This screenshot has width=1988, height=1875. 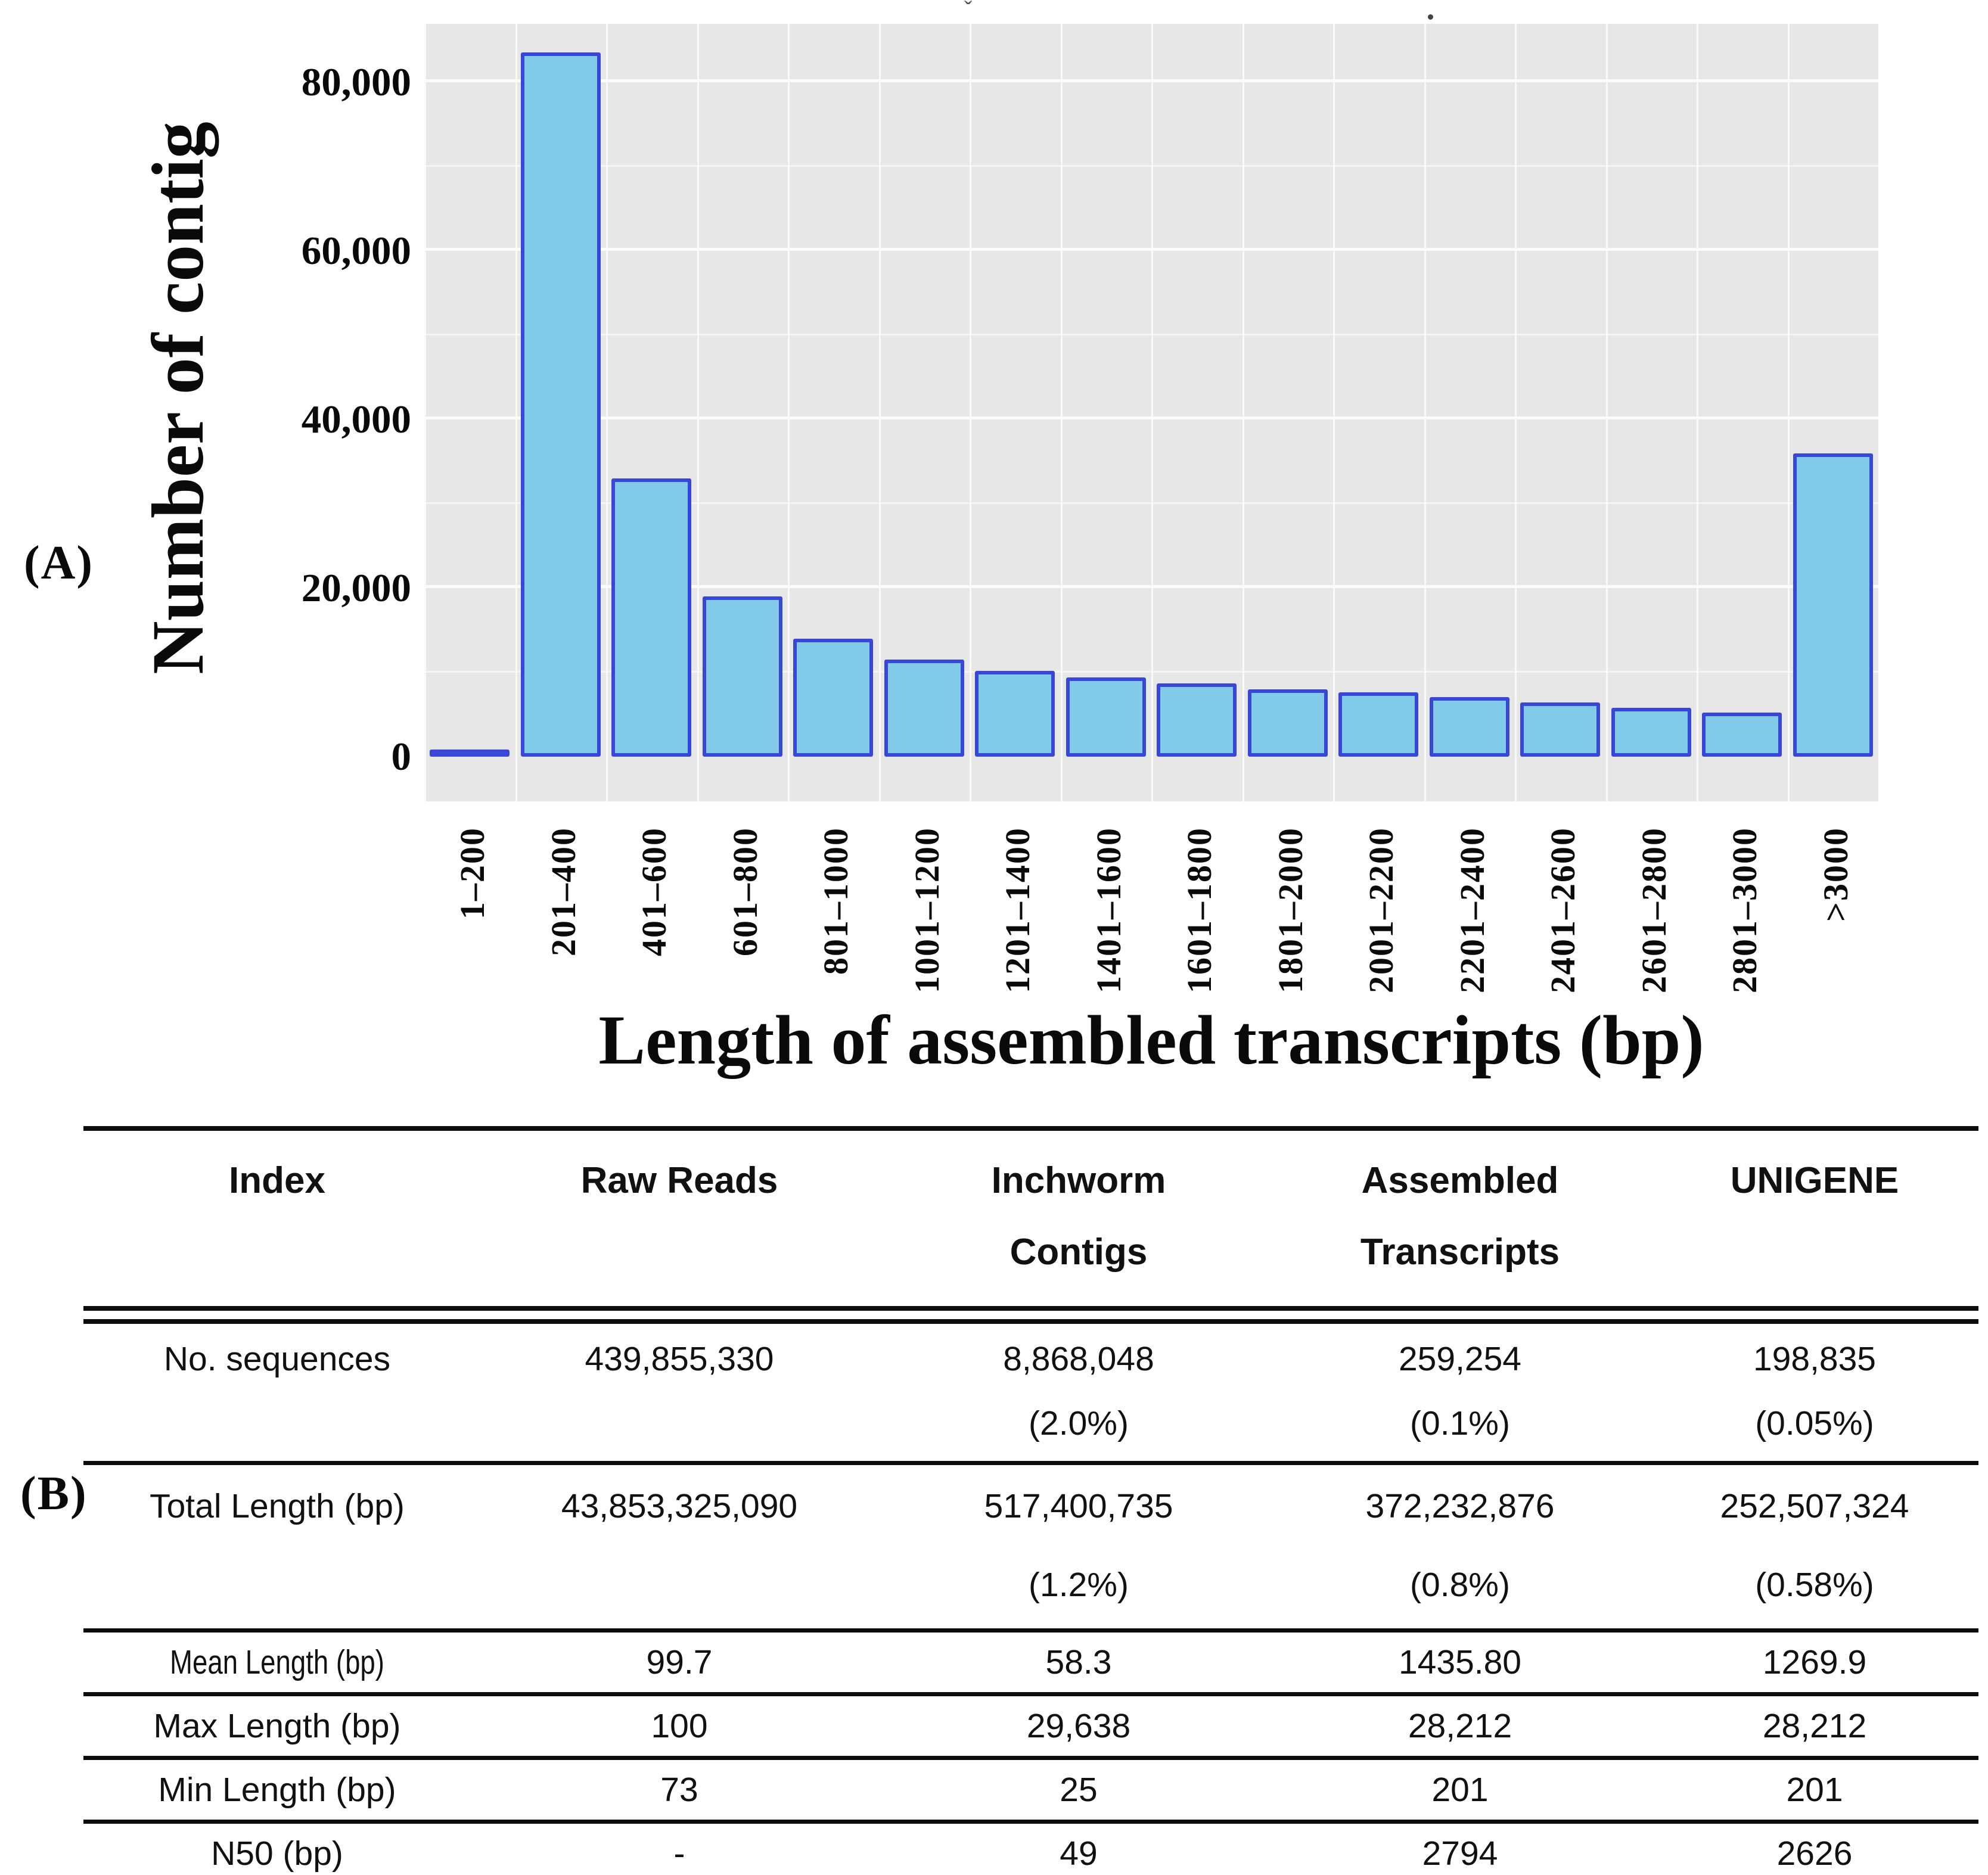 I want to click on x-tick-label: 801–1000, so click(x=836, y=901).